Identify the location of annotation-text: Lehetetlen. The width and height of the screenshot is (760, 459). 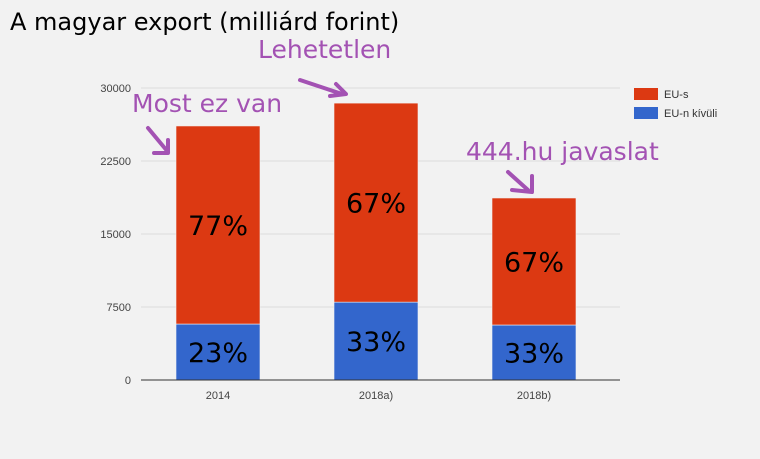
(324, 49).